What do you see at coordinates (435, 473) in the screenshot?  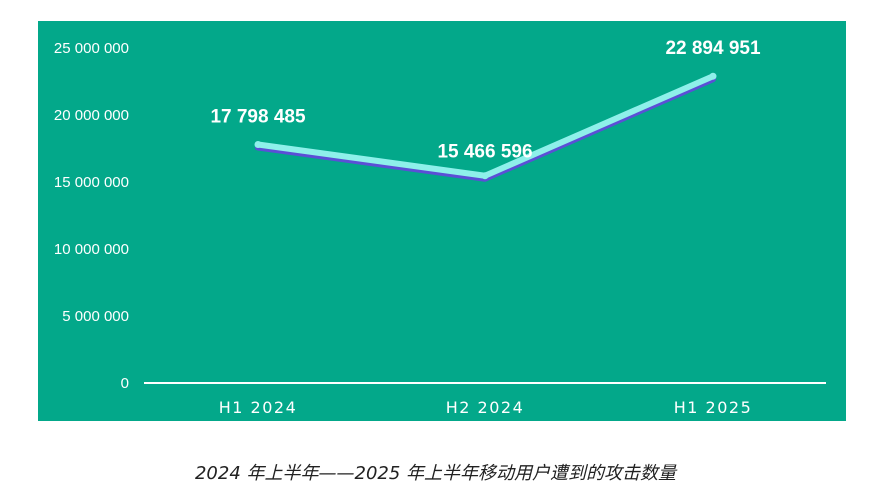 I see `figure-caption: 2024 年上半年——2025 年上半年移动用户遭到的攻击数量` at bounding box center [435, 473].